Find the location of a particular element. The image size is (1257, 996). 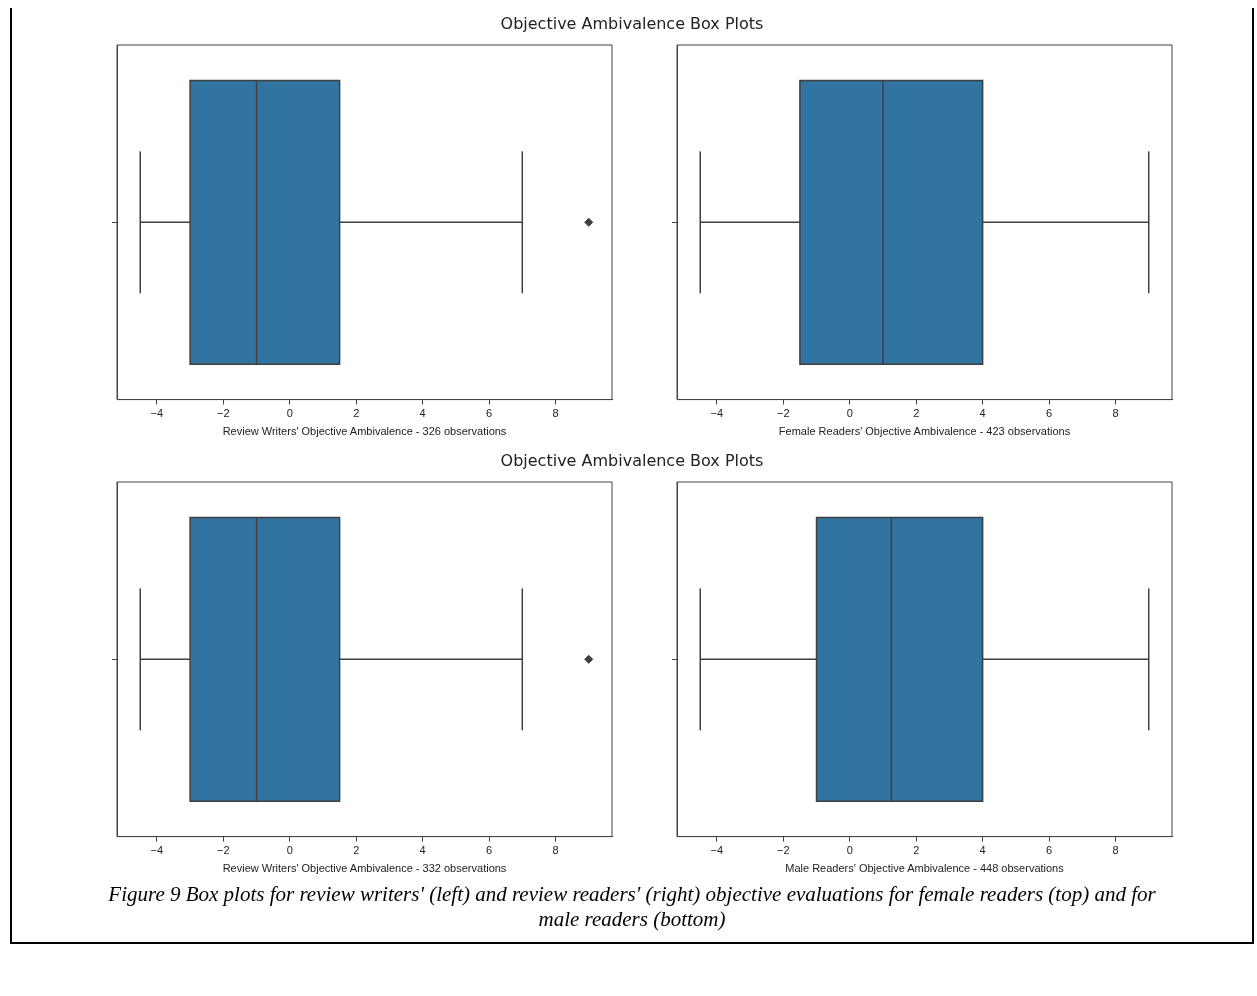

x-axis-title: Review Writers' Objective Ambivalence - 332 observations is located at coordinates (364, 868).